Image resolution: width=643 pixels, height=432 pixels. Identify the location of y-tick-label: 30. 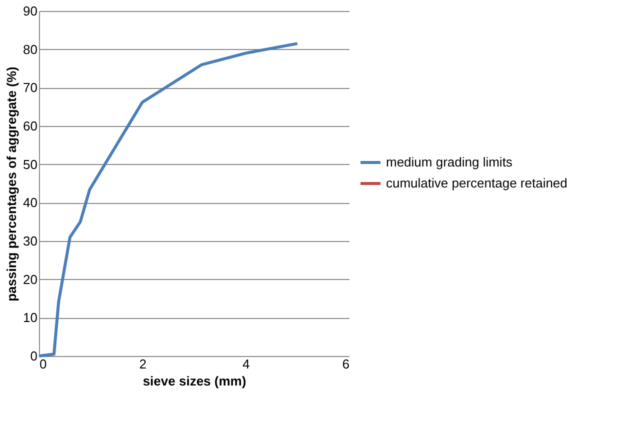
(30, 241).